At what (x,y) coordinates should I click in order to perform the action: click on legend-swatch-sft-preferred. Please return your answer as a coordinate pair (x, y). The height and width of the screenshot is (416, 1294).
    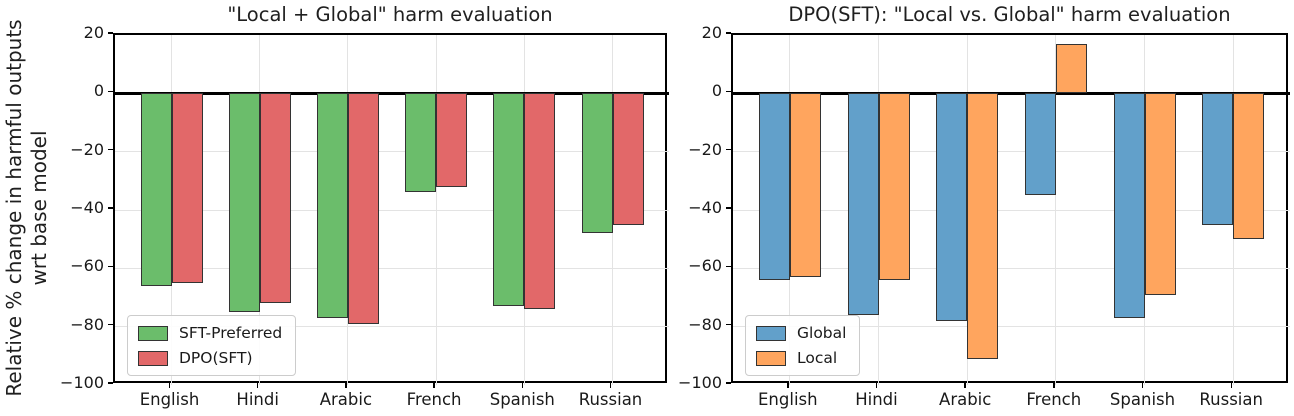
    Looking at the image, I should click on (153, 333).